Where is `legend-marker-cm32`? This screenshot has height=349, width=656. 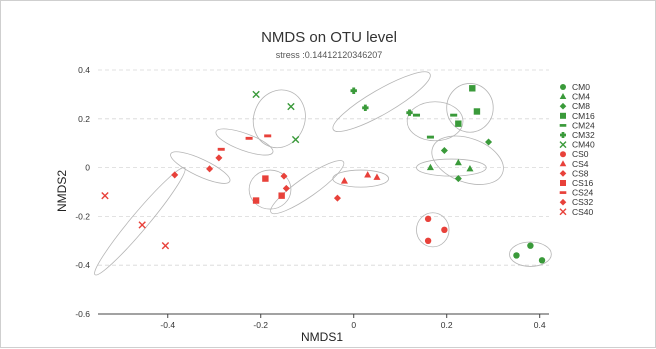
legend-marker-cm32 is located at coordinates (563, 135).